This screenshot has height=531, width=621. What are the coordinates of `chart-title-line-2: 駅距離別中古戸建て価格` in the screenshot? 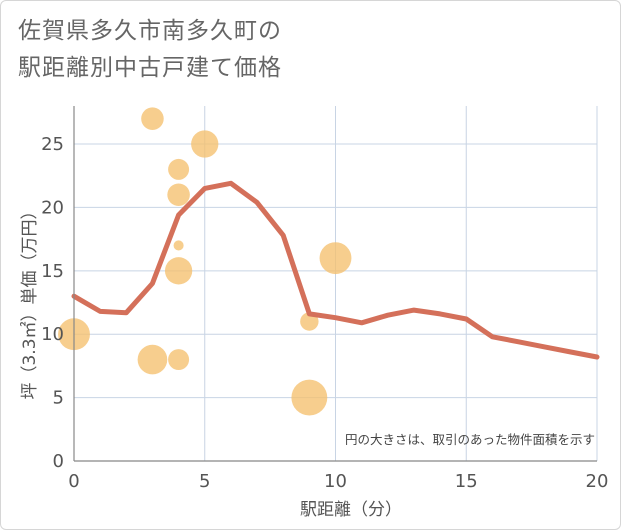 It's located at (150, 68).